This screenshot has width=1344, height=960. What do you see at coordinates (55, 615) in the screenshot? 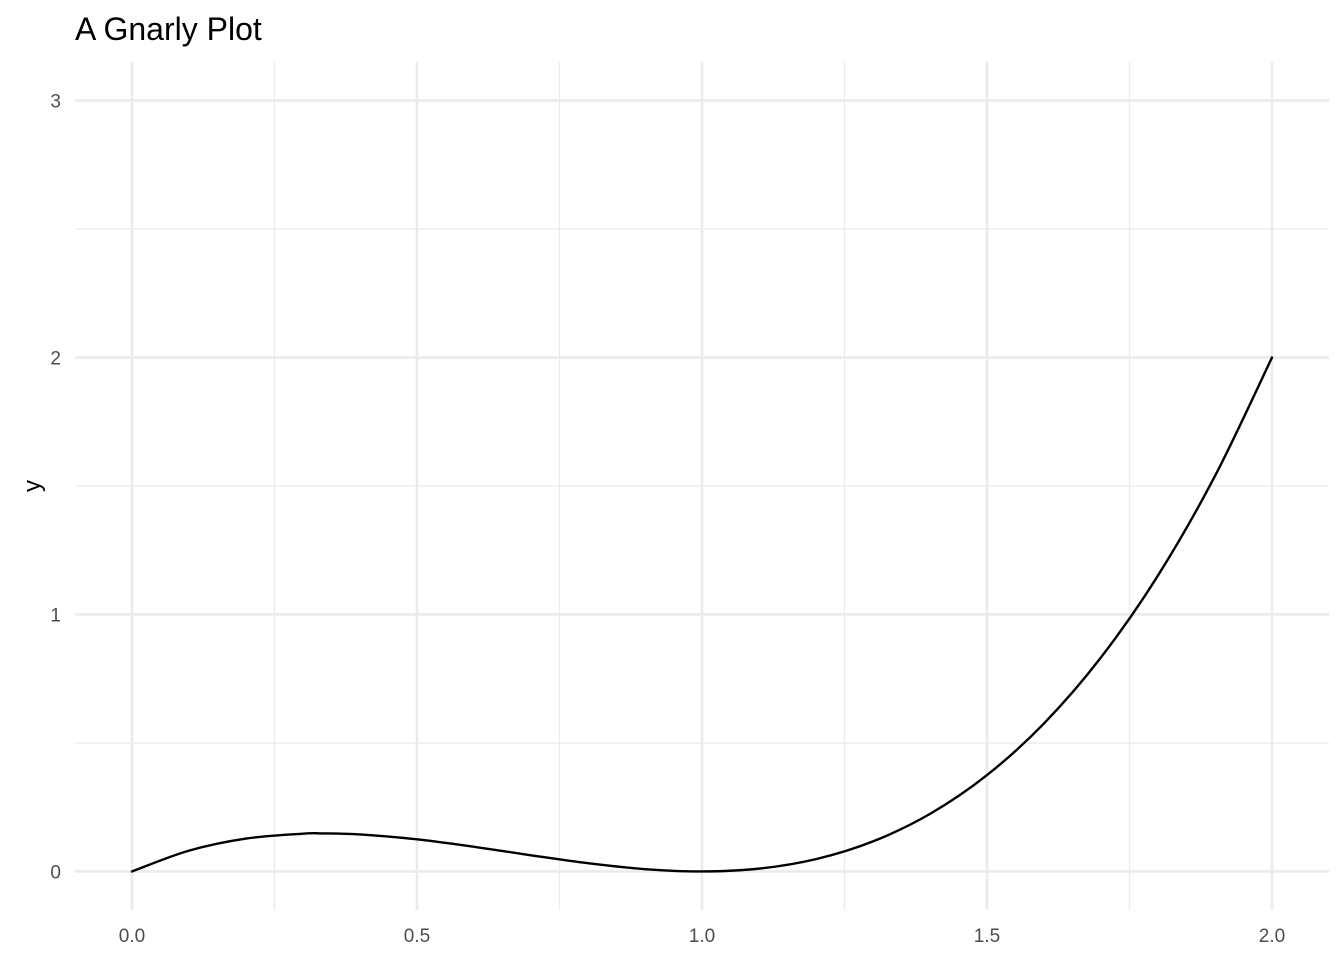
I see `y-tick-label: 1` at bounding box center [55, 615].